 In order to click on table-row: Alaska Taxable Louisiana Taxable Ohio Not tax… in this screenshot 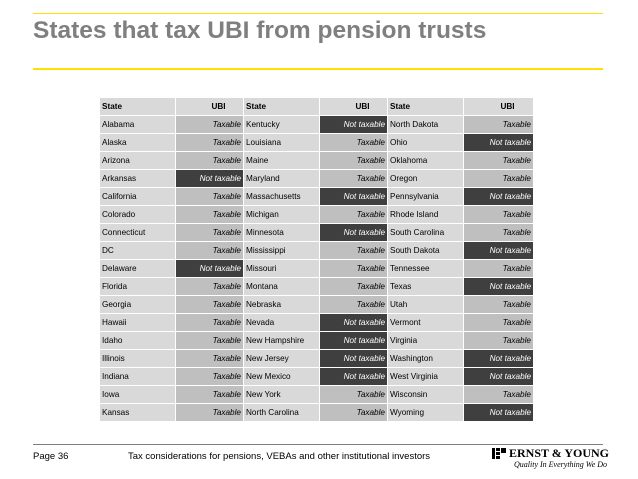, I will do `click(316, 142)`.